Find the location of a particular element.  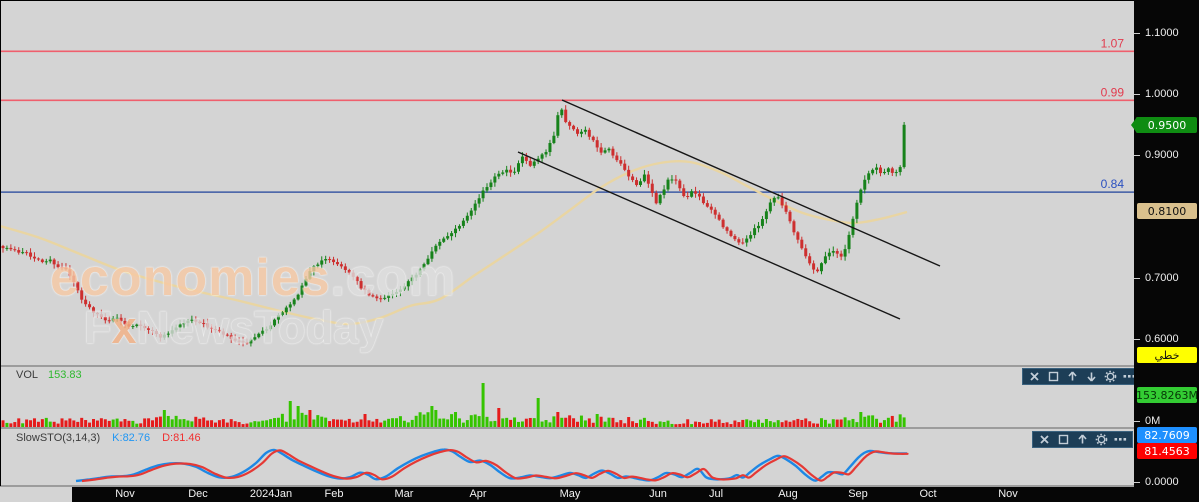

price-axis-label: 0M is located at coordinates (1153, 421).